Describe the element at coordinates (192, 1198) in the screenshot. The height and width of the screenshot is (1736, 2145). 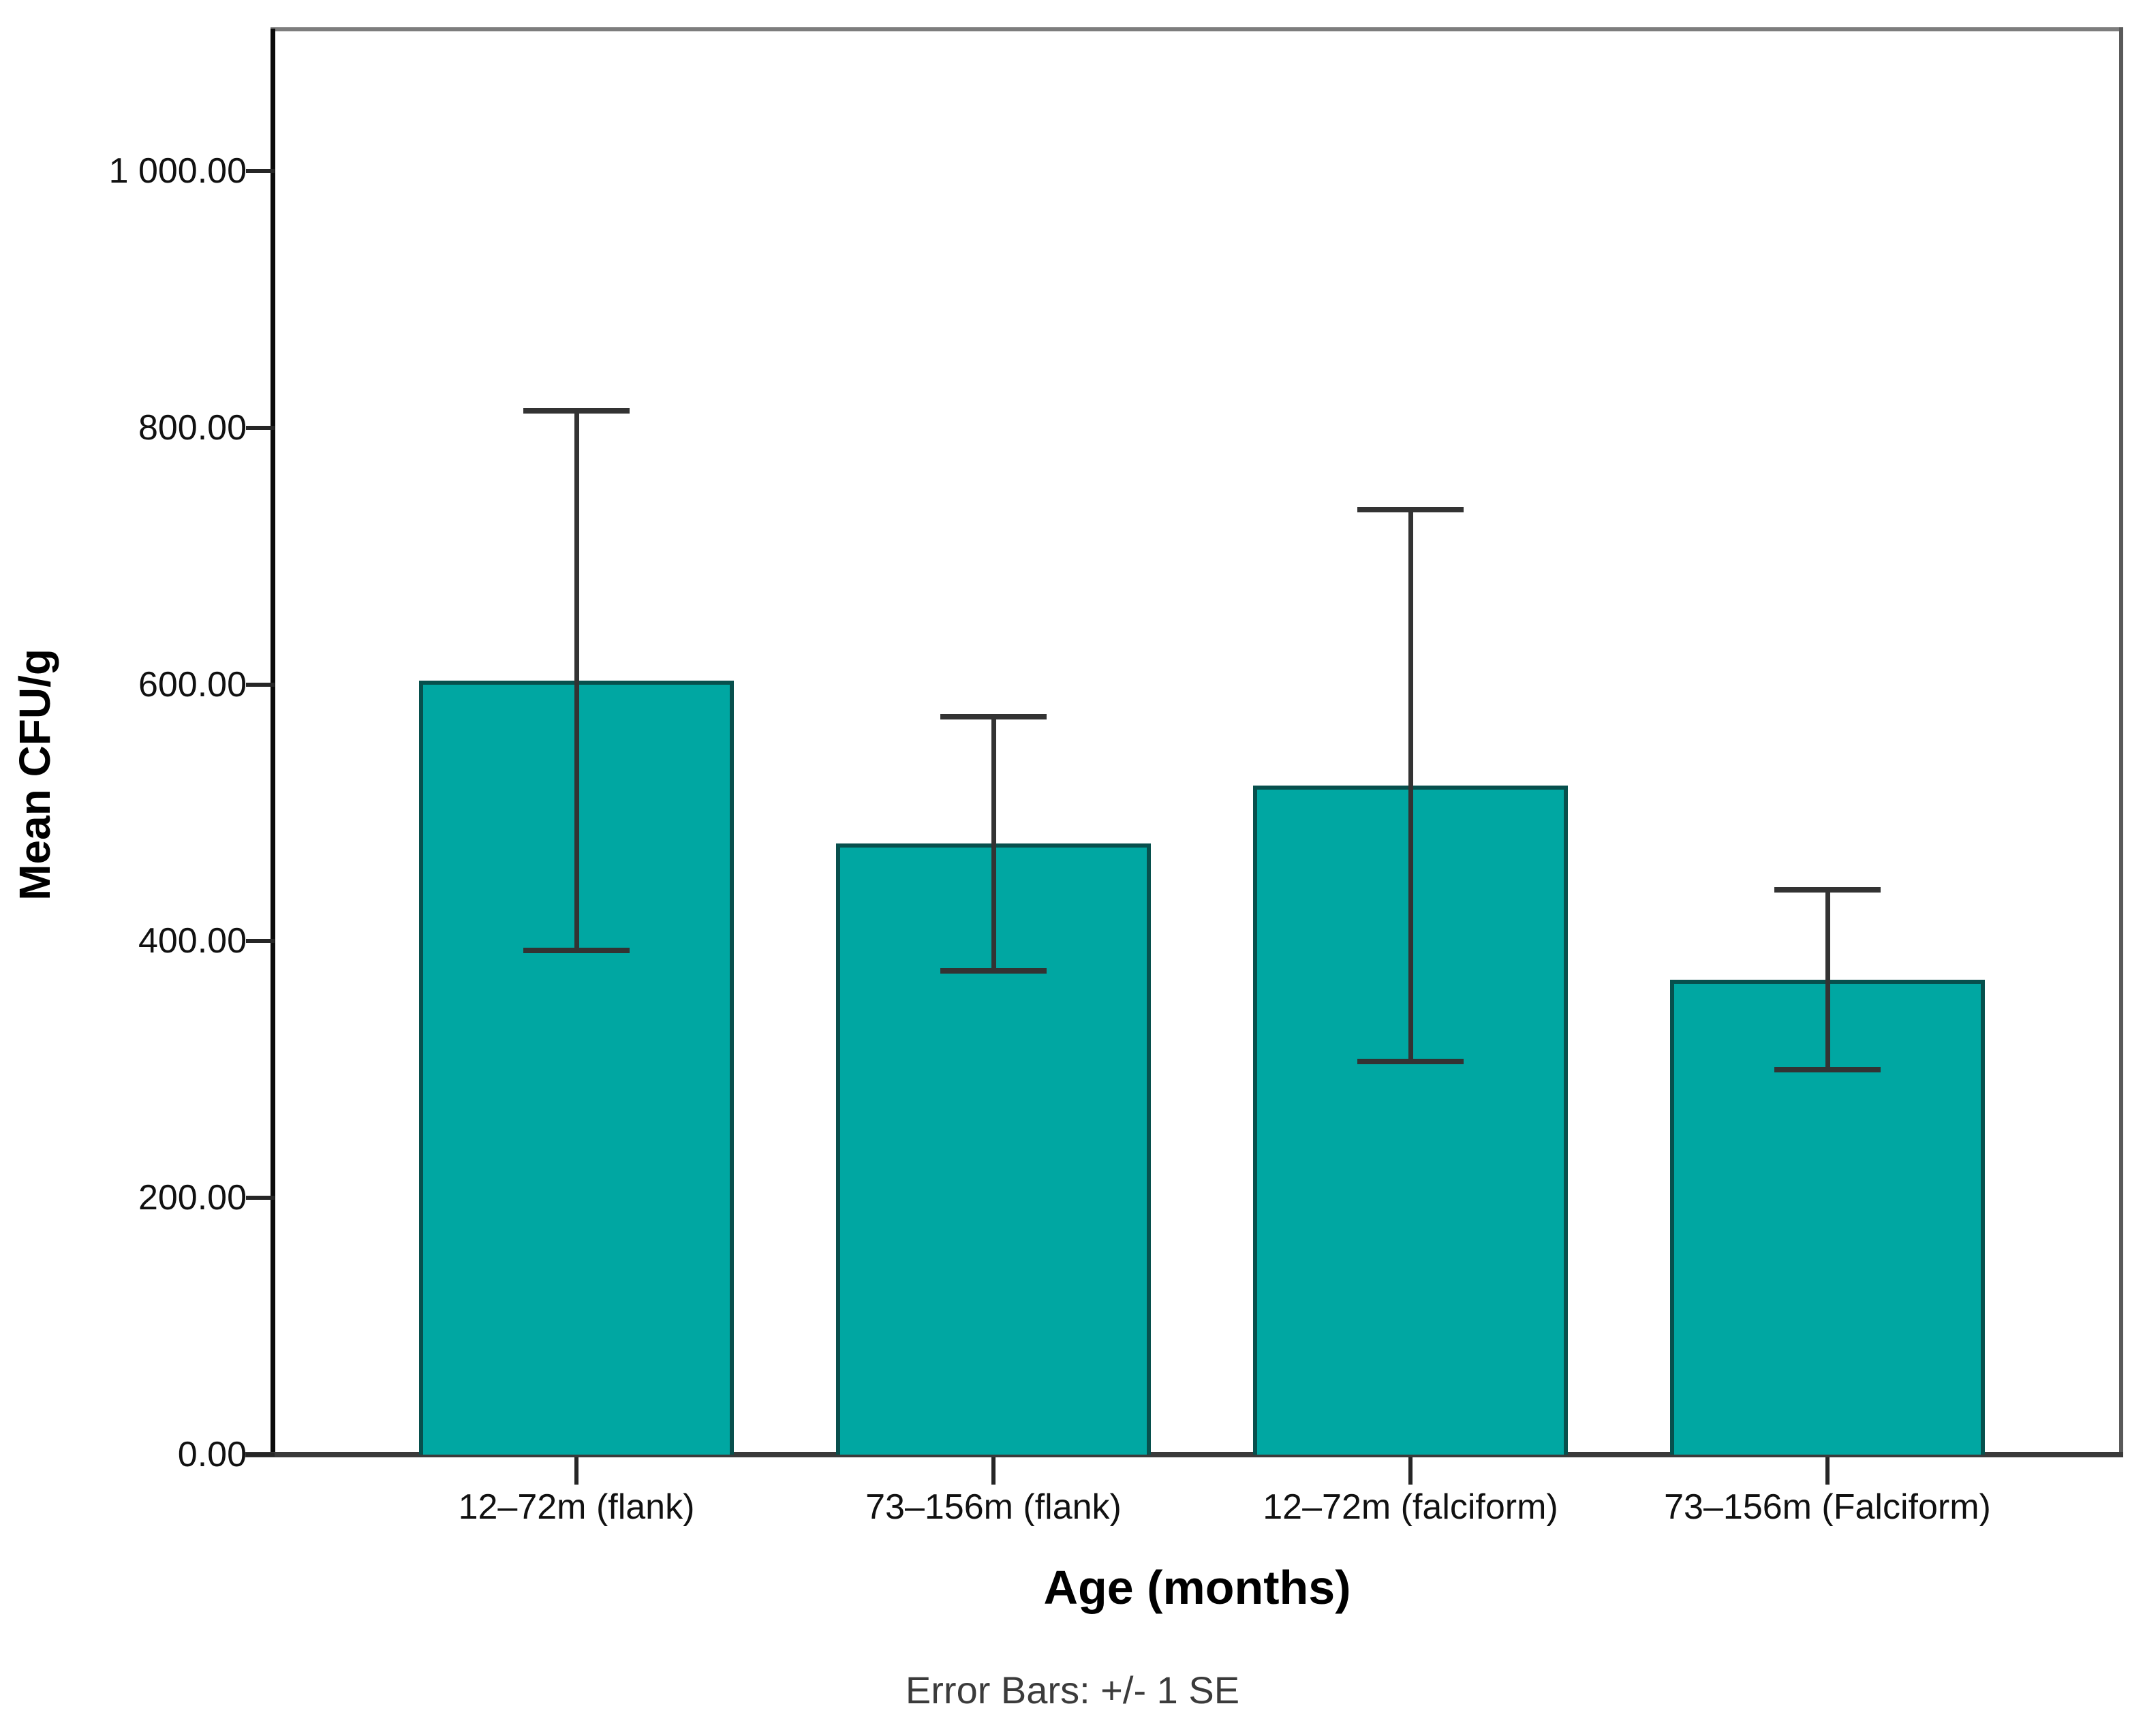
I see `y-tick-label: 200.00` at that location.